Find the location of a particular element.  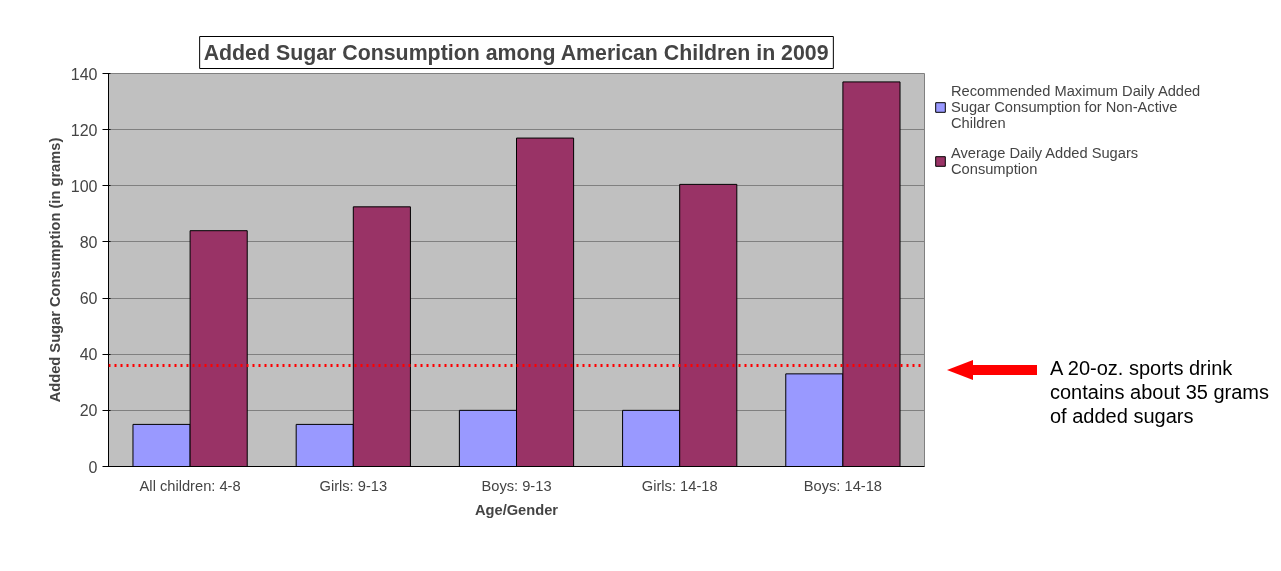

y-tick-label: 140 is located at coordinates (84, 74).